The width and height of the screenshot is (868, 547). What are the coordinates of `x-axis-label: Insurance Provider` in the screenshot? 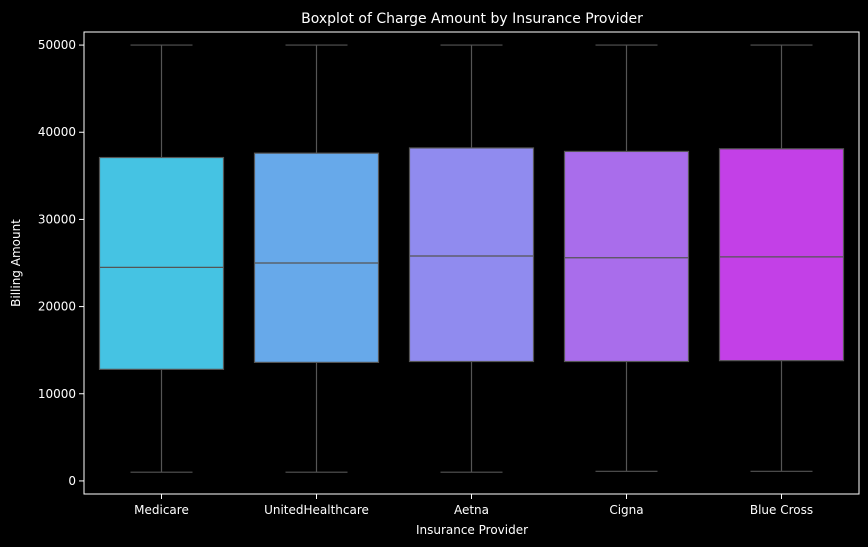 It's located at (472, 530).